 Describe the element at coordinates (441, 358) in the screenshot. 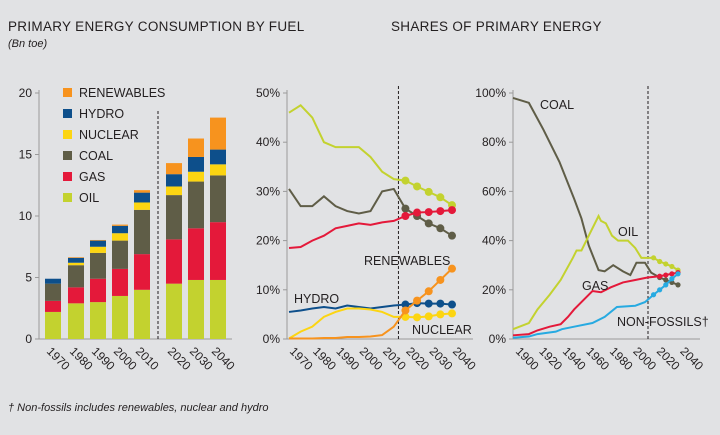

I see `shares-chart-x-tick-label: 2030` at that location.